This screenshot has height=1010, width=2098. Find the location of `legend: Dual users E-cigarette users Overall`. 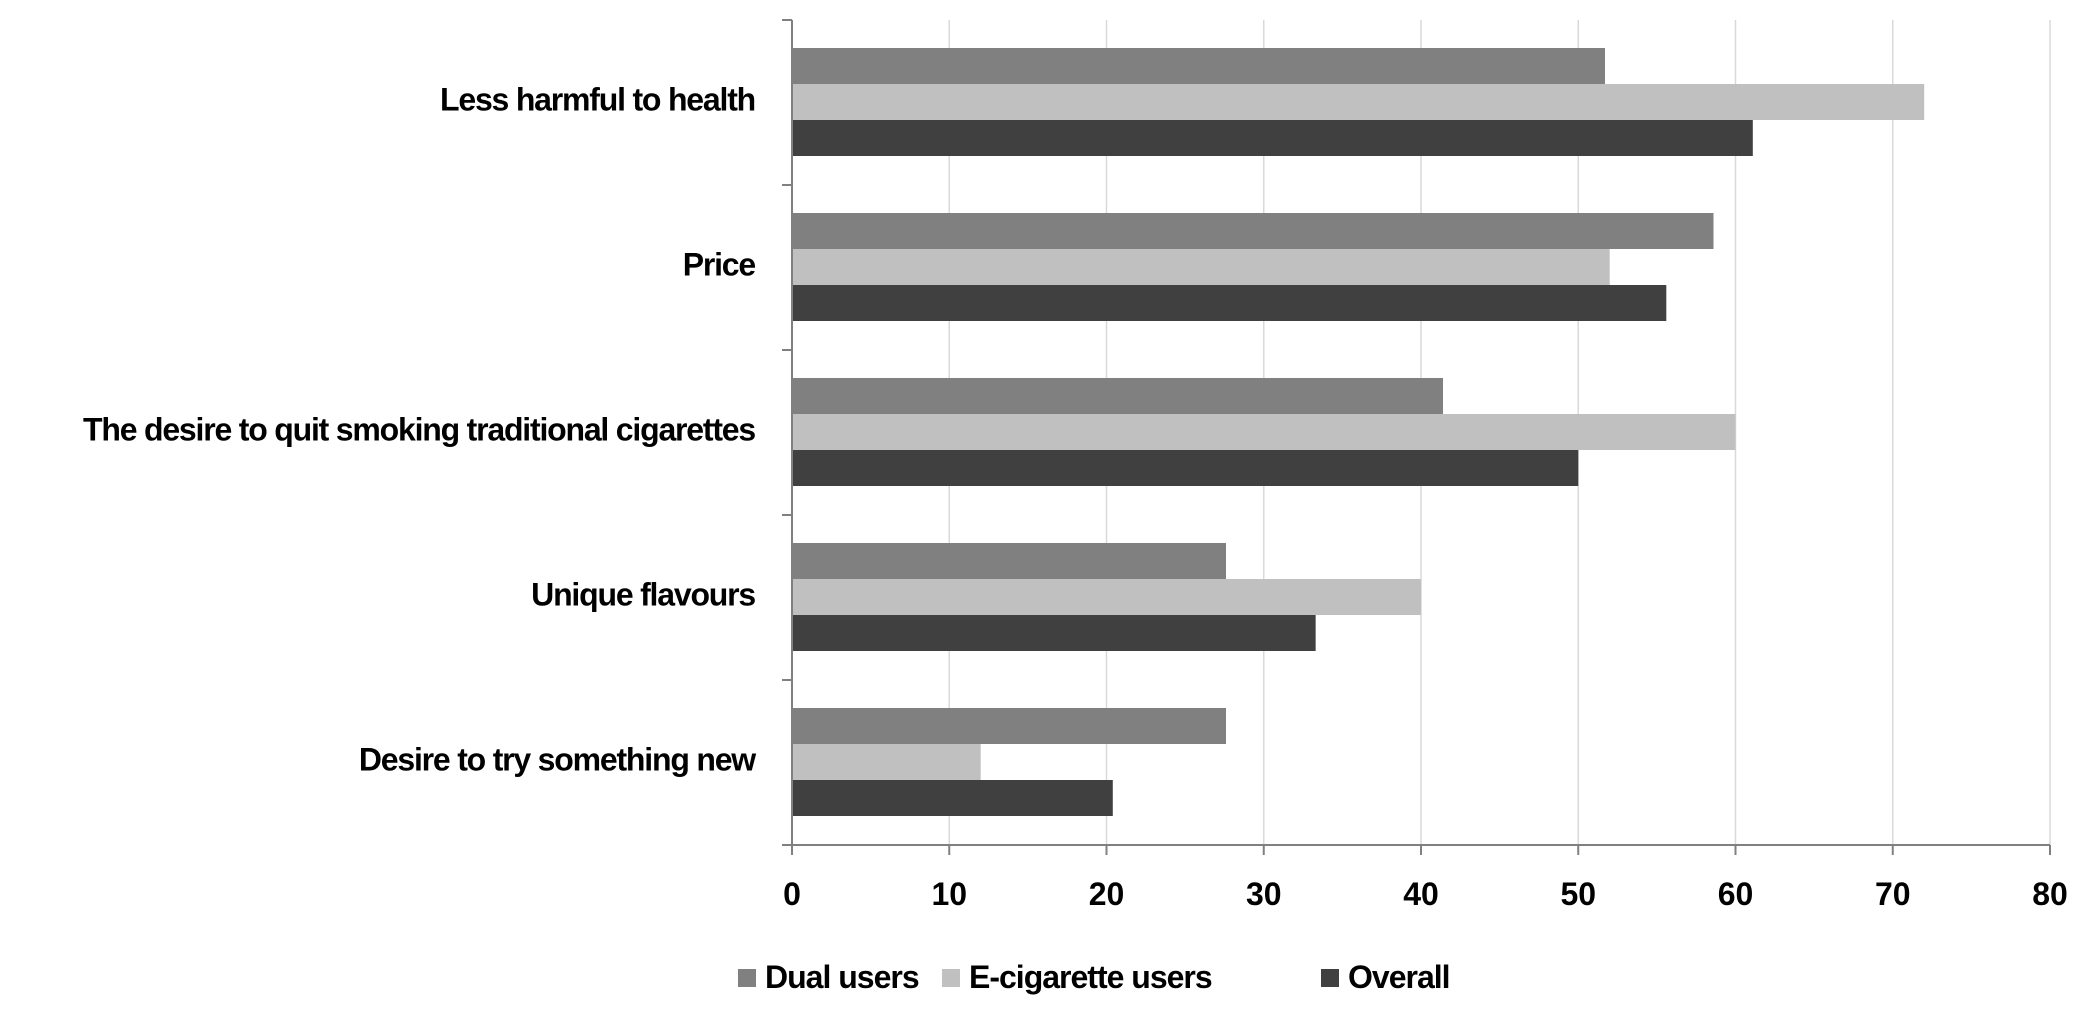

legend: Dual users E-cigarette users Overall is located at coordinates (1094, 977).